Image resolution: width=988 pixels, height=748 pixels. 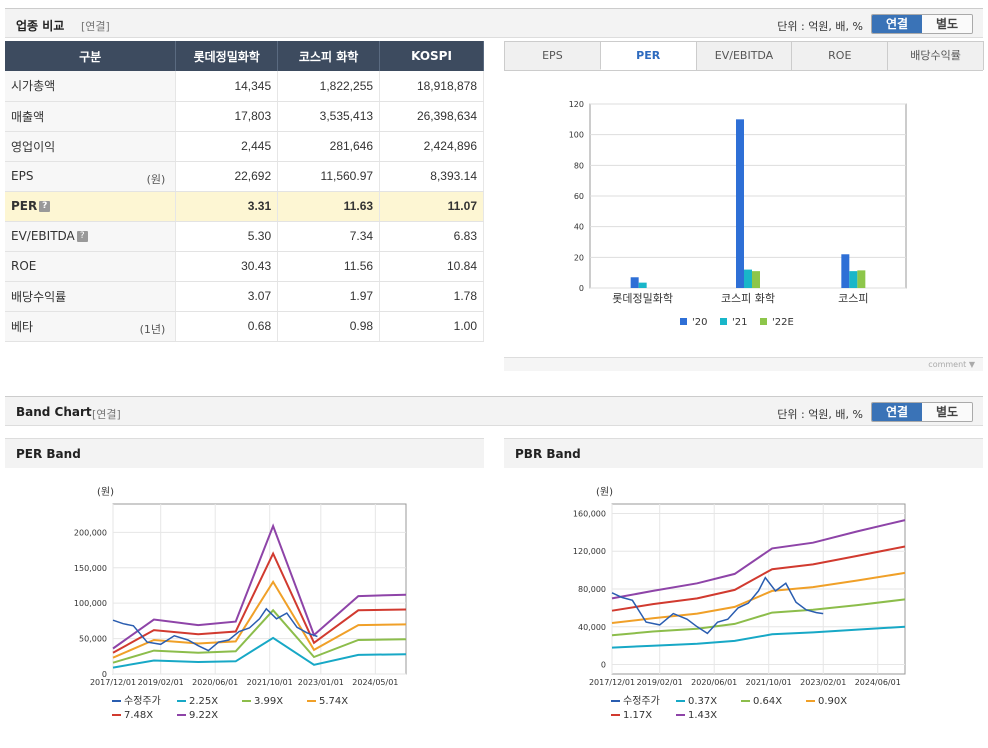 What do you see at coordinates (321, 682) in the screenshot?
I see `x-tick-label: 2023/01/01` at bounding box center [321, 682].